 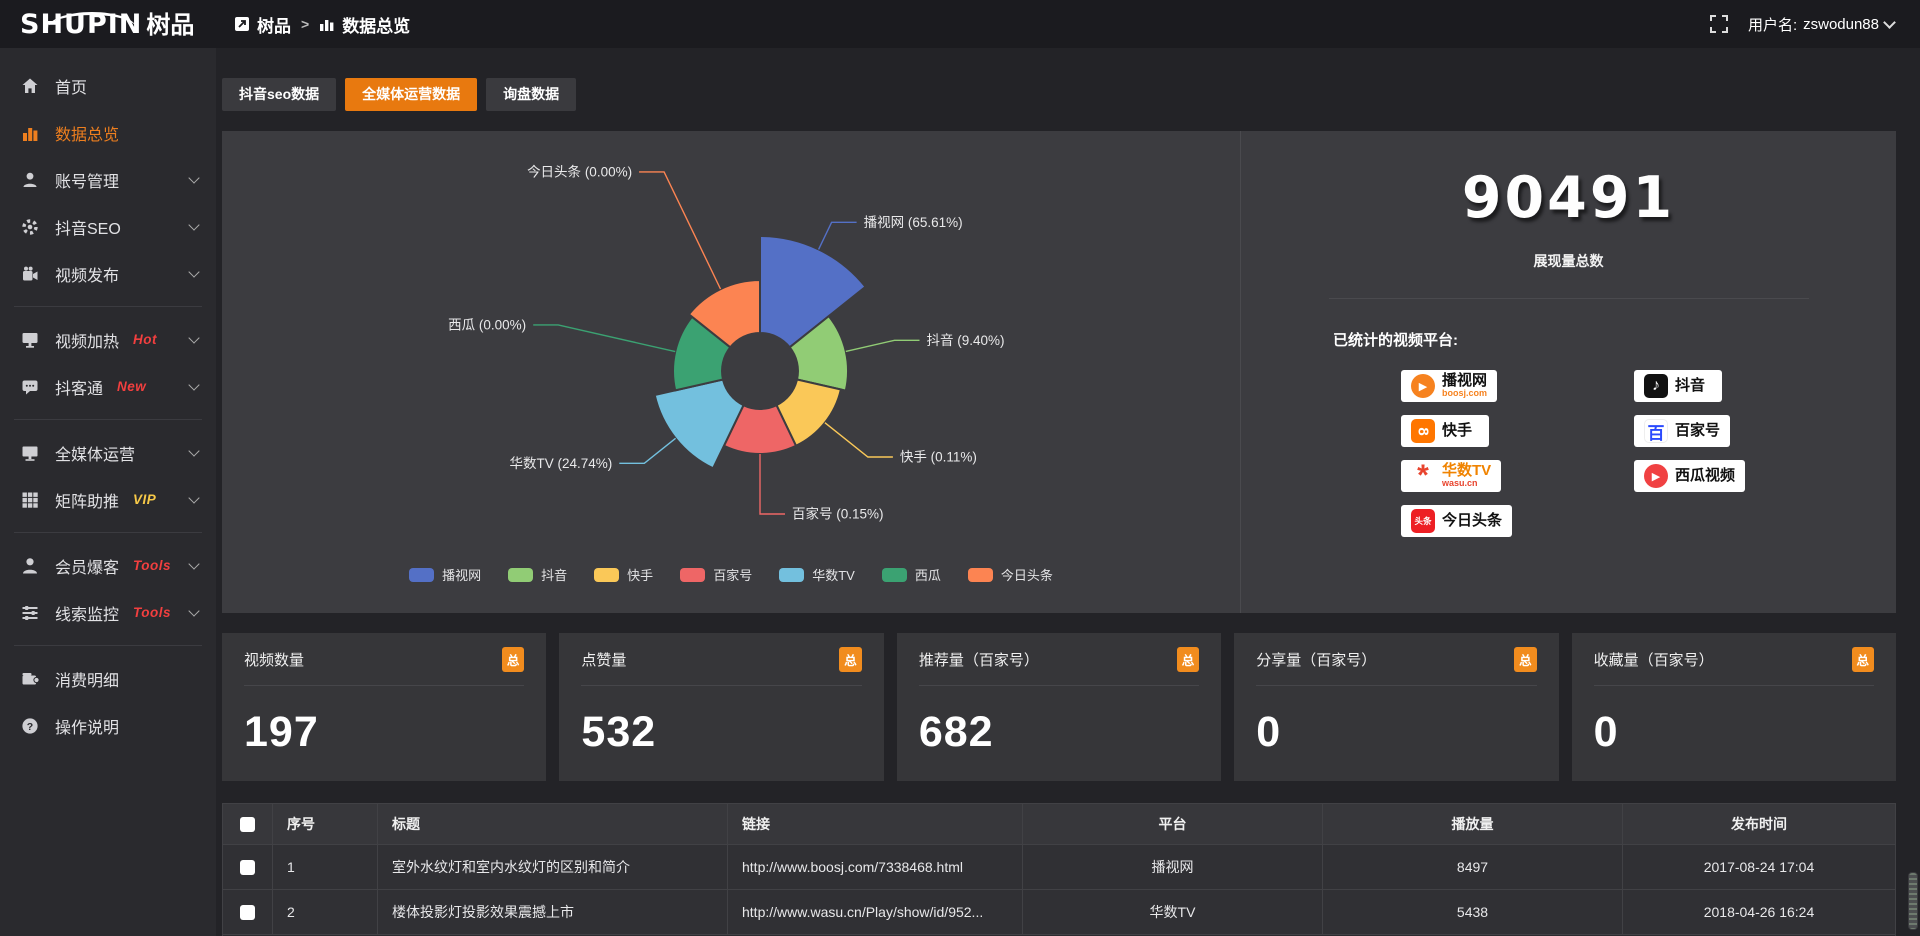 I want to click on sidebar-divider, so click(x=108, y=306).